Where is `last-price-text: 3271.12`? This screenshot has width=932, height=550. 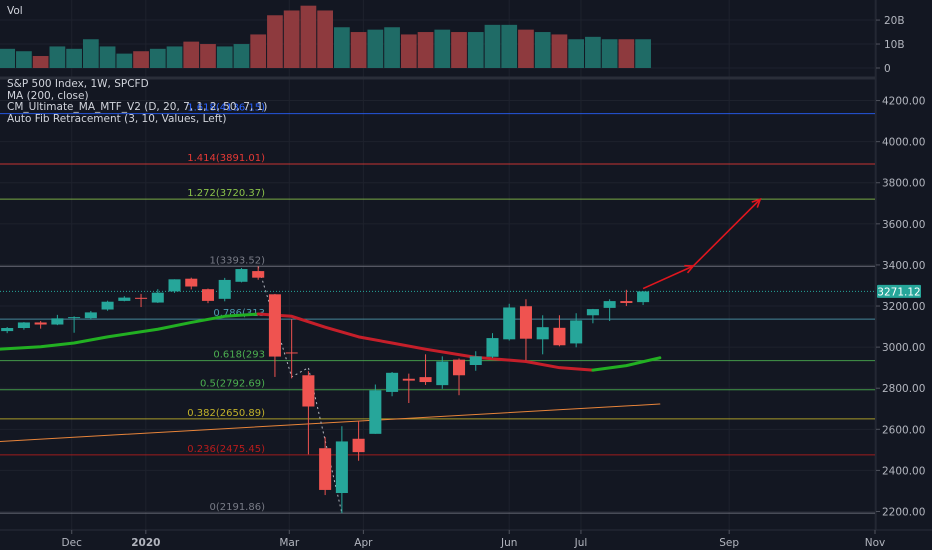
last-price-text: 3271.12 is located at coordinates (898, 292).